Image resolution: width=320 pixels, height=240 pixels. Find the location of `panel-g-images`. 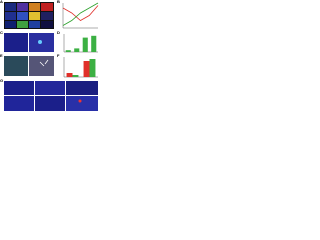

panel-g-images is located at coordinates (51, 96).